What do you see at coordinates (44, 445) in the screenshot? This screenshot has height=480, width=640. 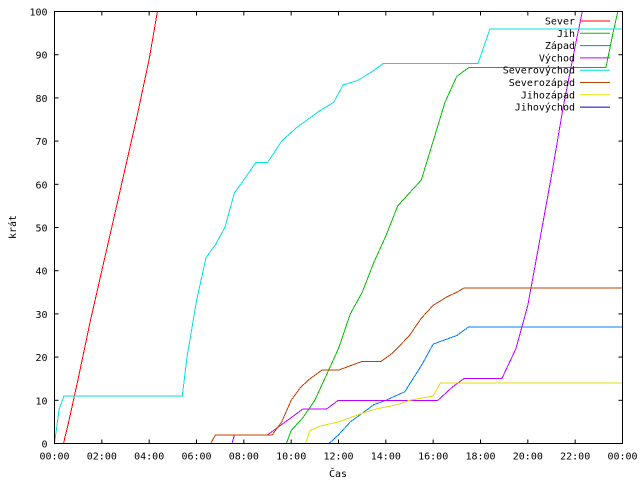 I see `y-tick-label: 0` at bounding box center [44, 445].